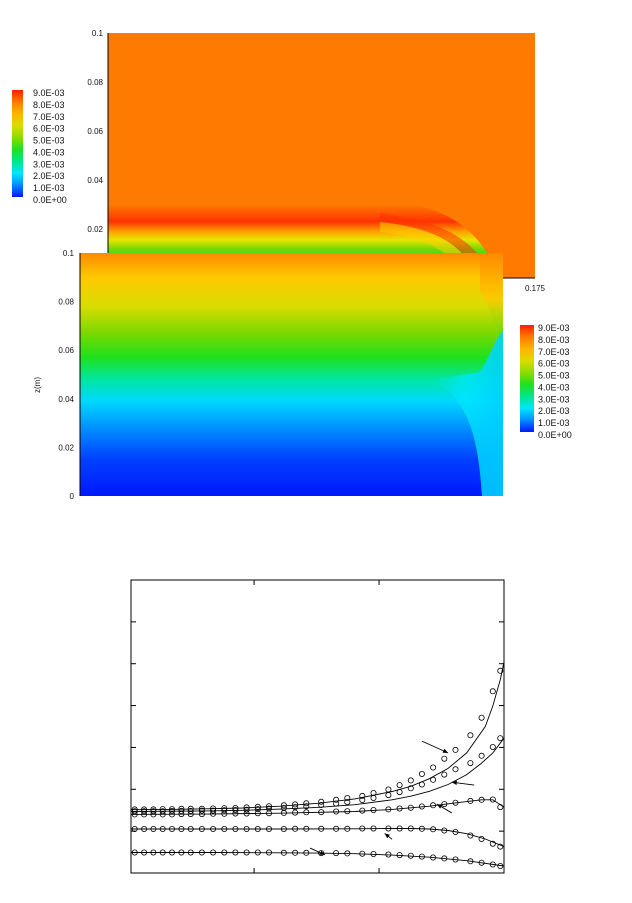  I want to click on colorbar-label: 0.0E+00, so click(50, 200).